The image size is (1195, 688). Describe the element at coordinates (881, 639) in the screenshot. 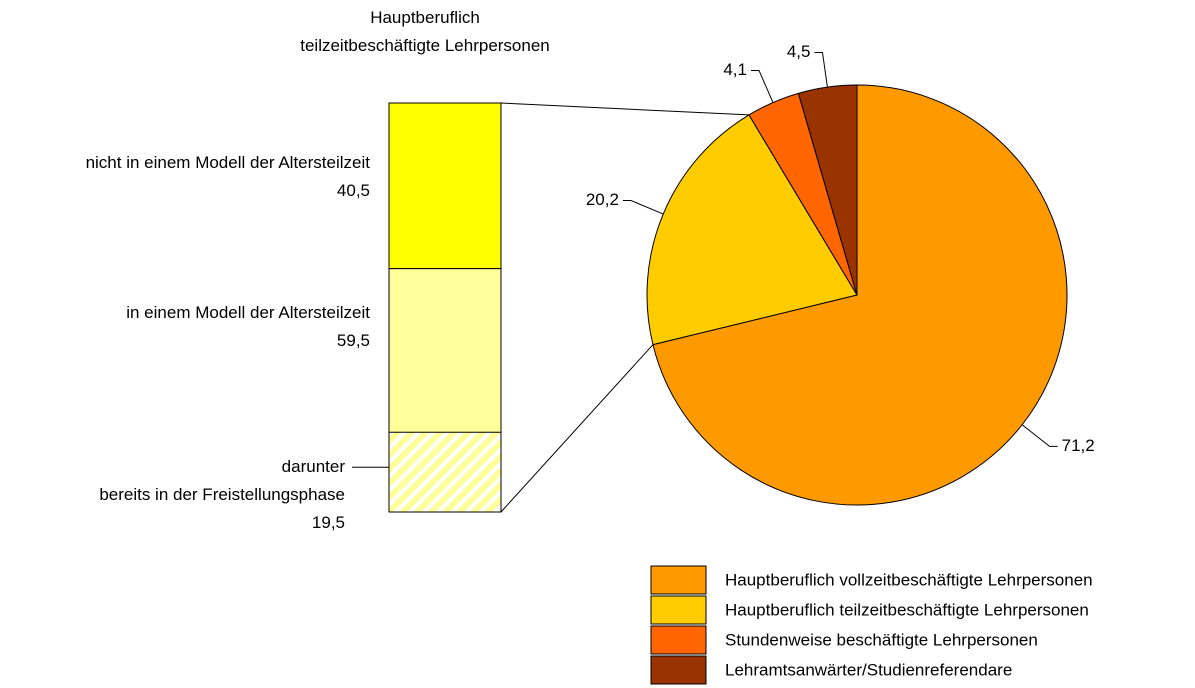

I see `legend-label: Stundenweise beschäftigte Lehrpersonen` at that location.